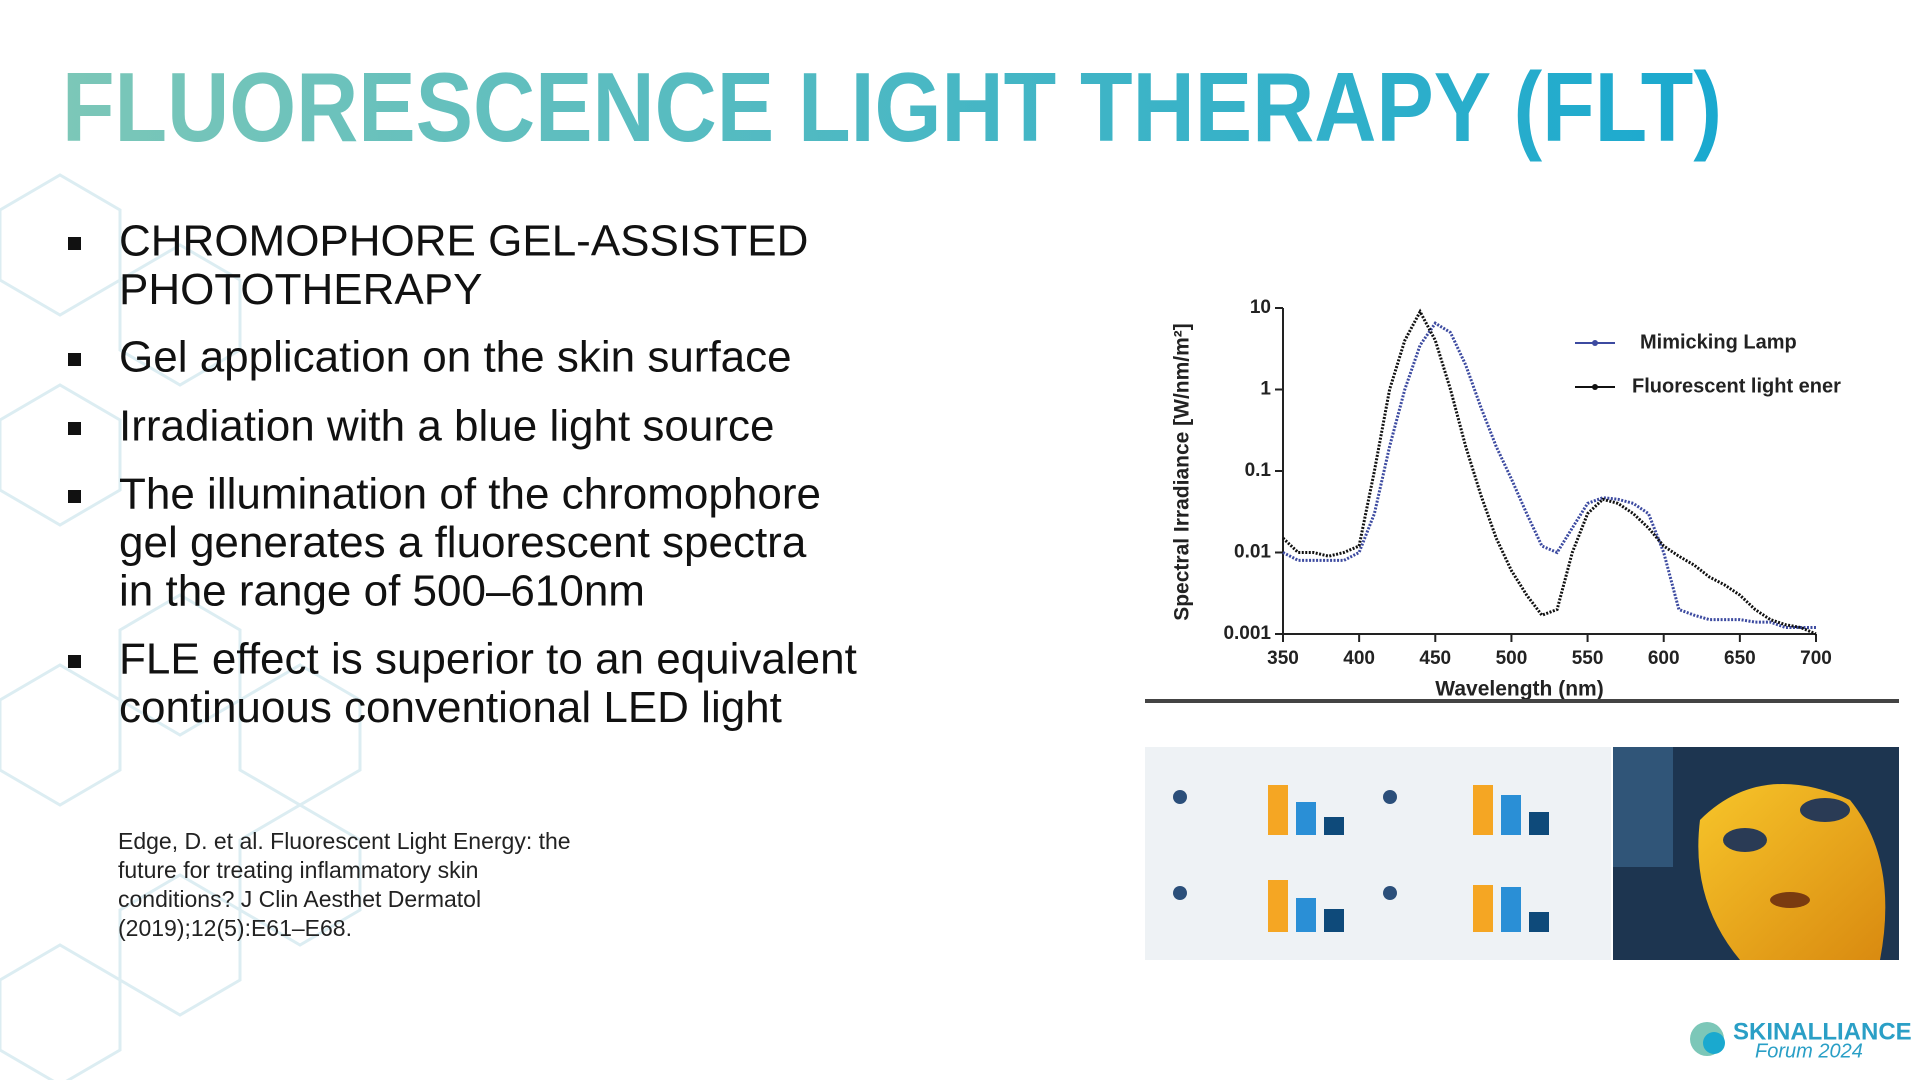 The image size is (1920, 1080). Describe the element at coordinates (1247, 633) in the screenshot. I see `y-tick-label: 0.001` at that location.